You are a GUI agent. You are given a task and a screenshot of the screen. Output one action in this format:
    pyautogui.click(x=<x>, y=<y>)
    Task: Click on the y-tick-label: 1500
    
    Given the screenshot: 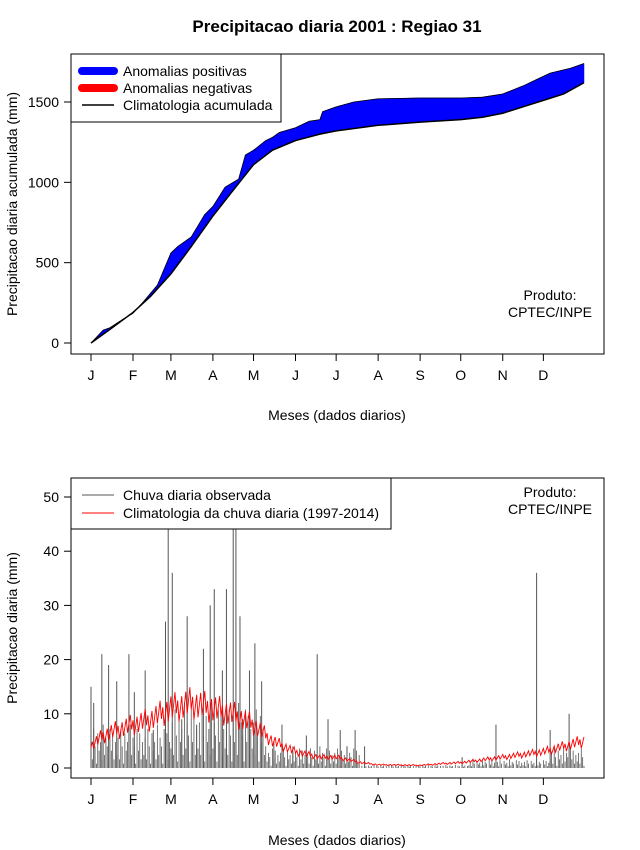 What is the action you would take?
    pyautogui.click(x=43, y=102)
    